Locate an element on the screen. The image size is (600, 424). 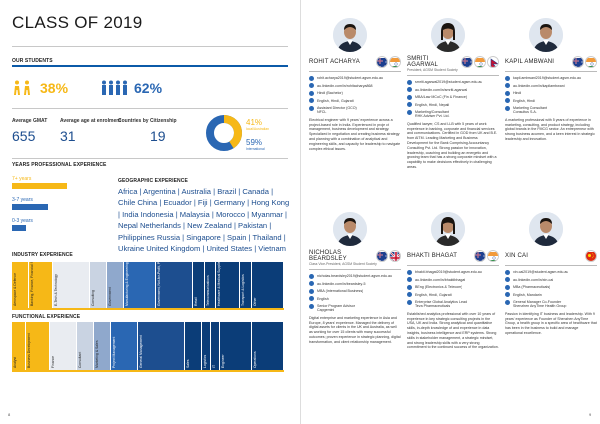
student-role-line: Consultus S.A. is located at coordinates (525, 112).